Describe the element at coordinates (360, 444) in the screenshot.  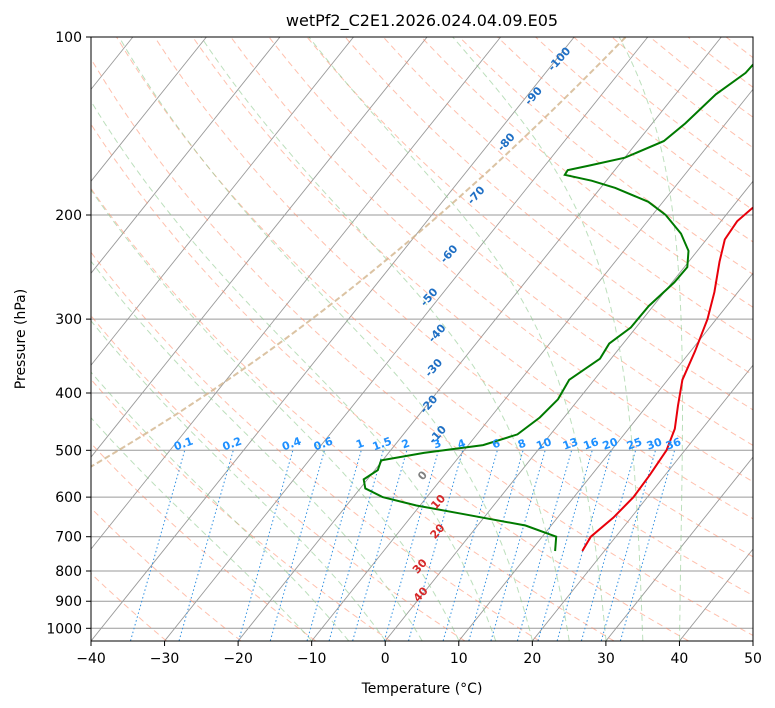
I see `mixing-ratio-label: 1` at that location.